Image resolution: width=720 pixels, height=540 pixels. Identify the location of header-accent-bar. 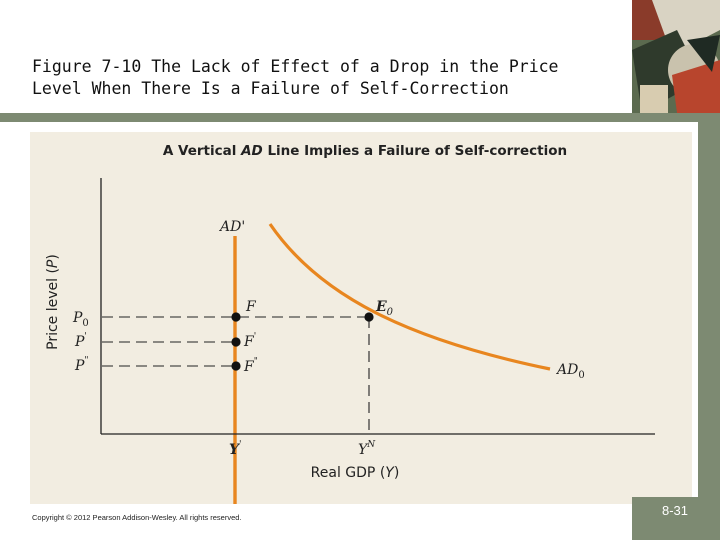
(360, 117).